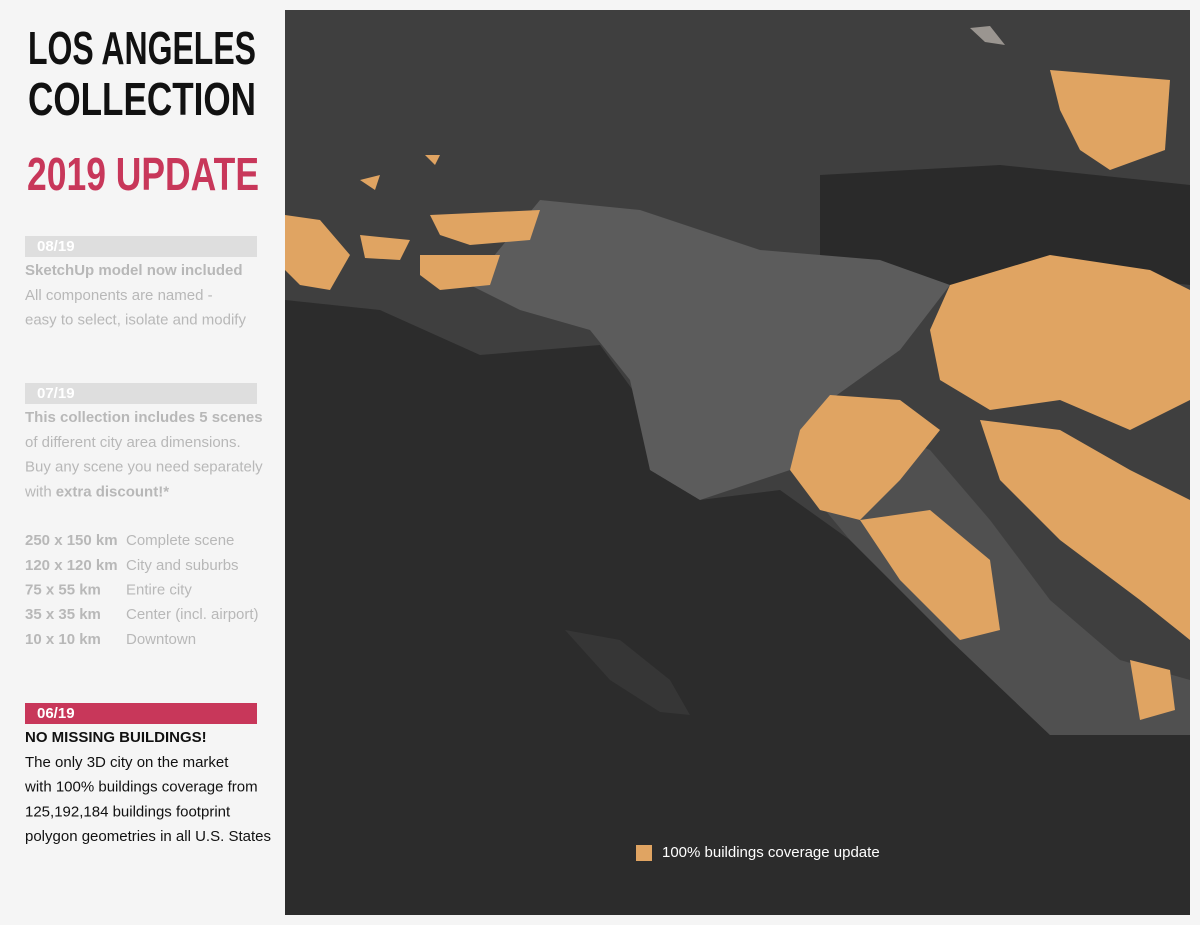 Image resolution: width=1200 pixels, height=925 pixels. I want to click on scene-size: 75 x 55 km, so click(63, 589).